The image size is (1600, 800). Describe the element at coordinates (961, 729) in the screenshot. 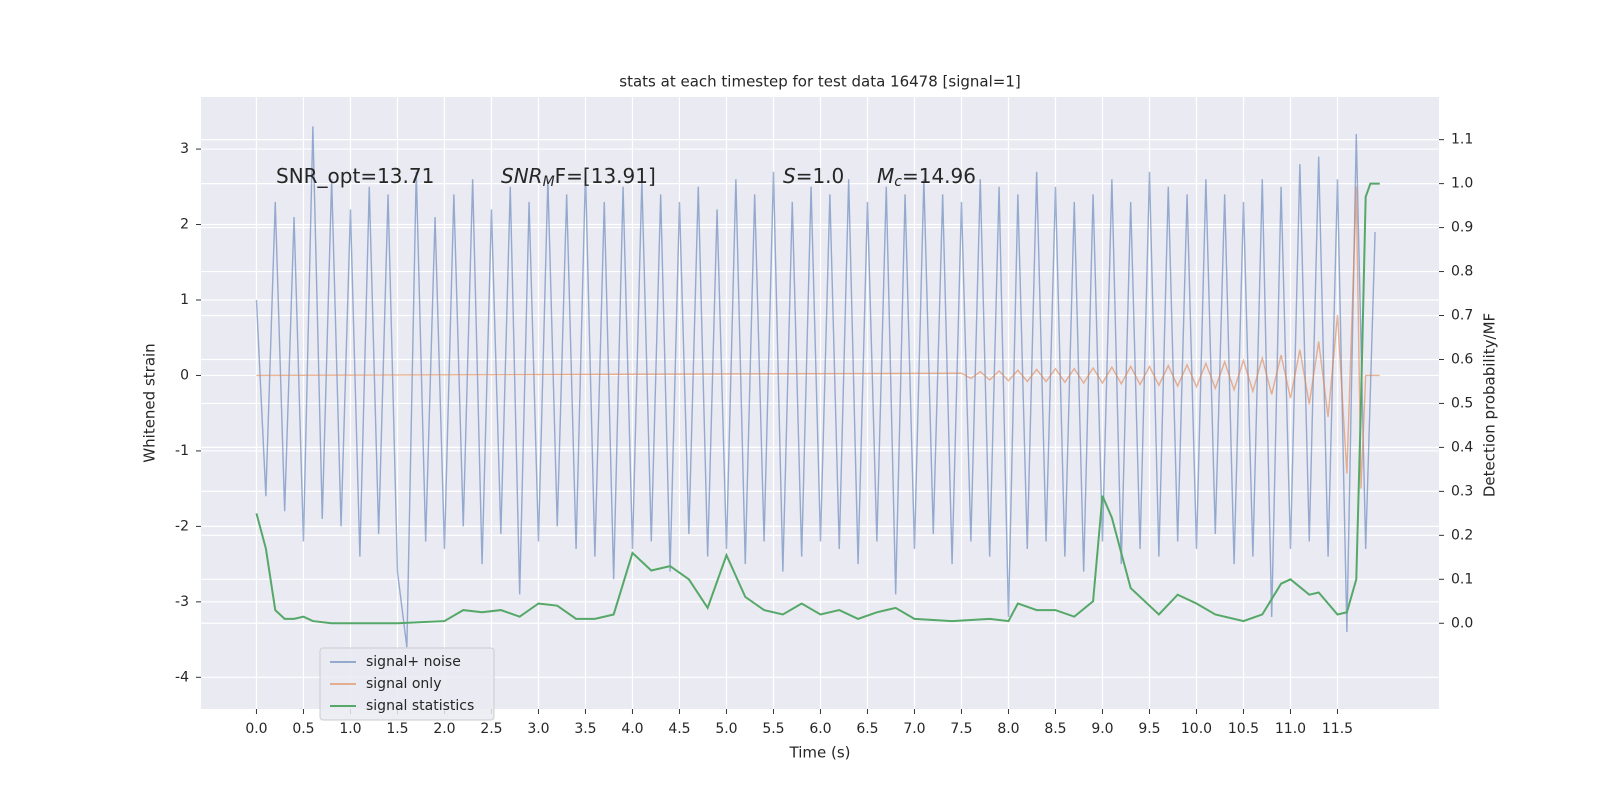

I see `x-tick-label: 7.5` at that location.